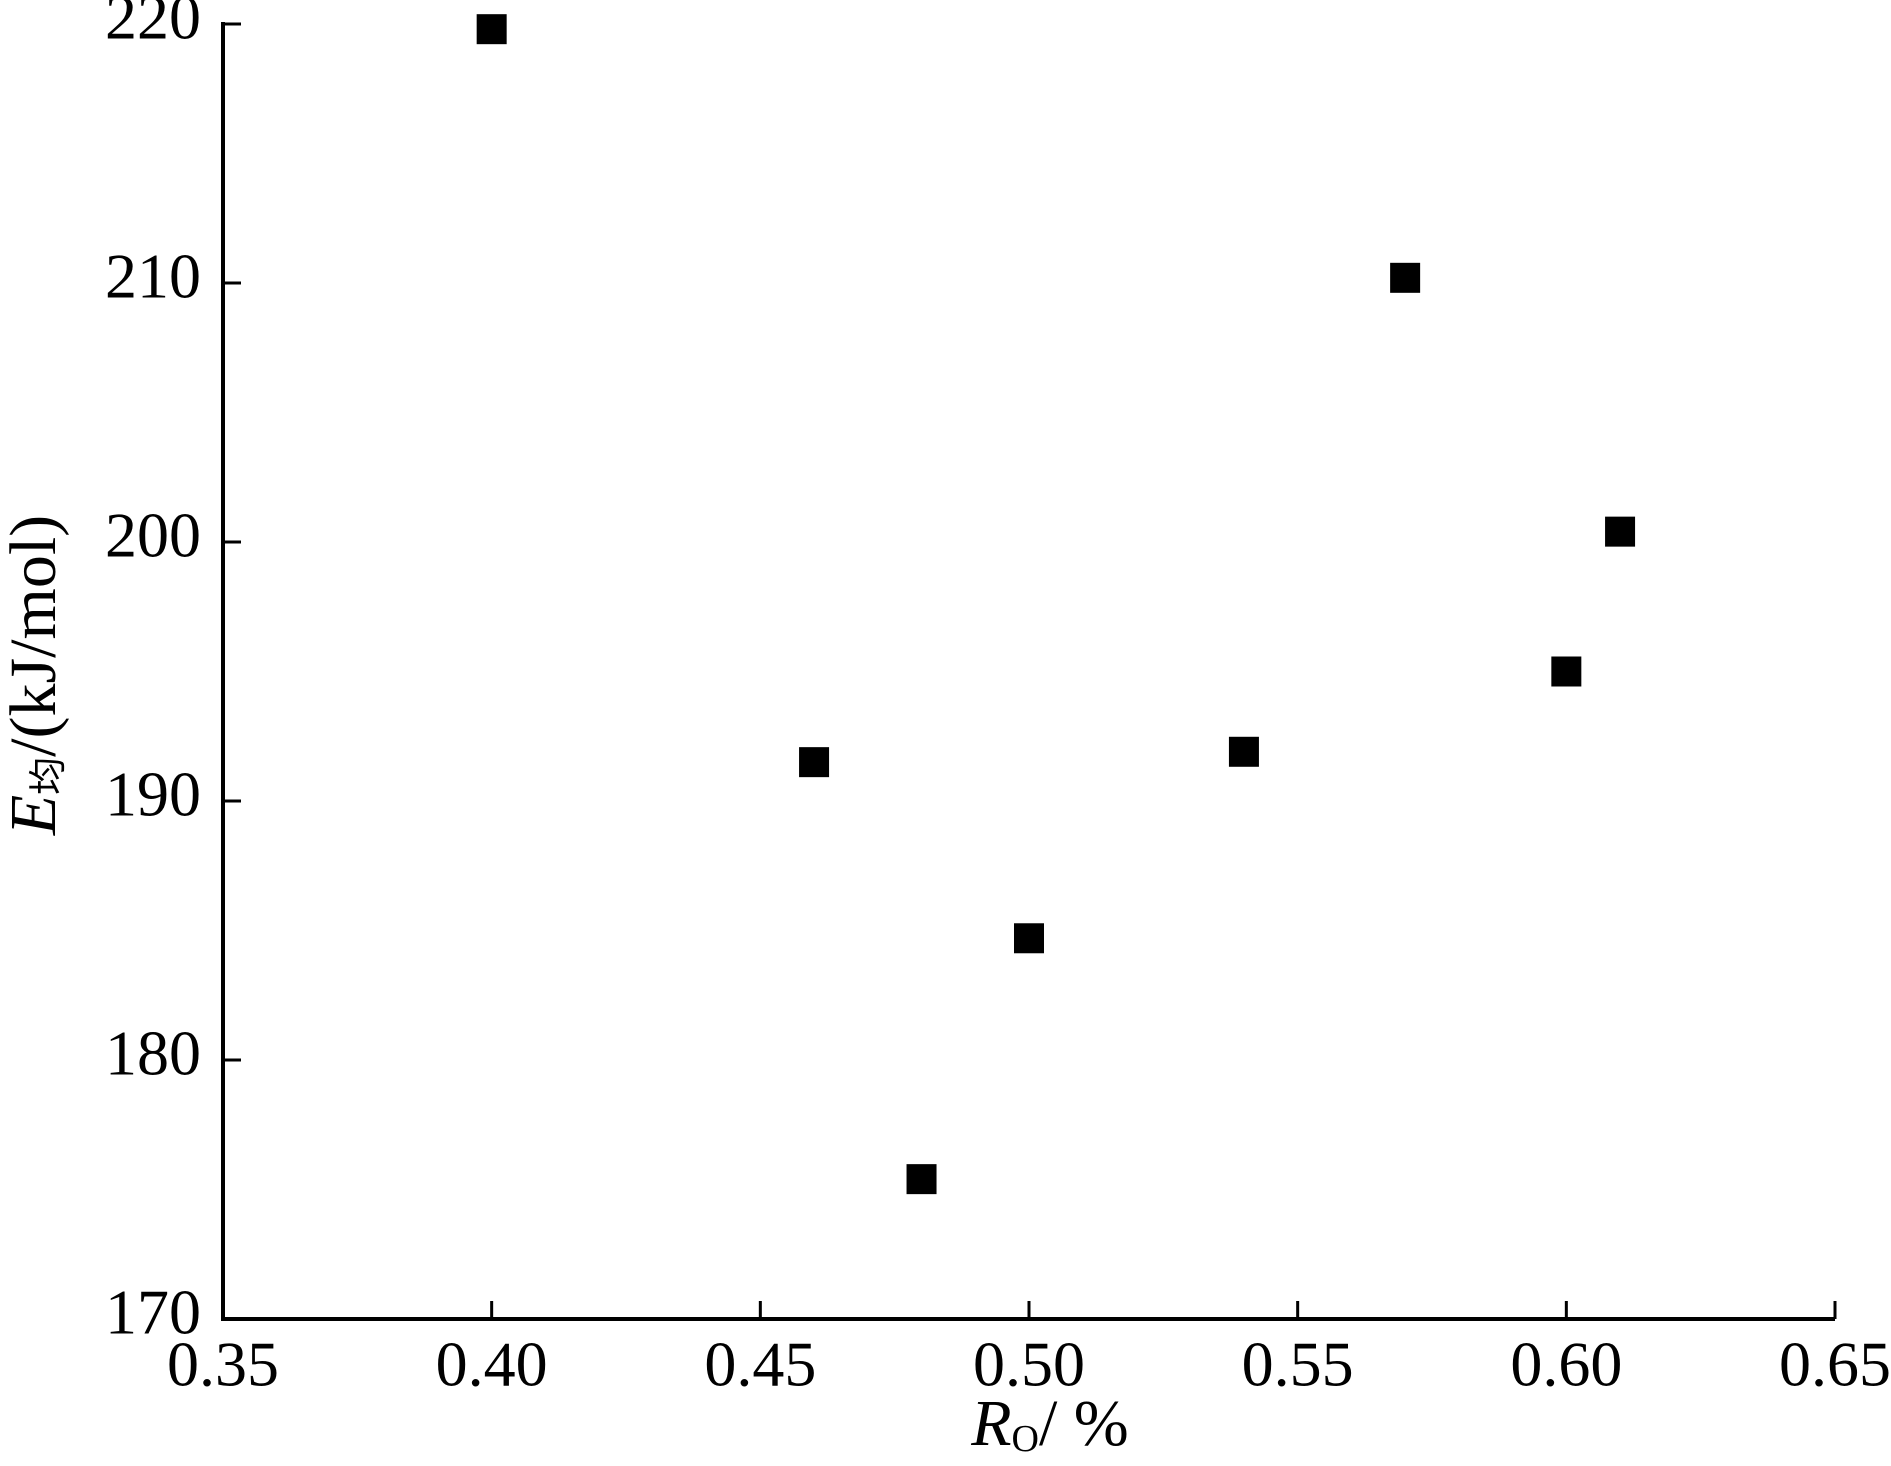  Describe the element at coordinates (990, 1423) in the screenshot. I see `x-label-main: R` at that location.